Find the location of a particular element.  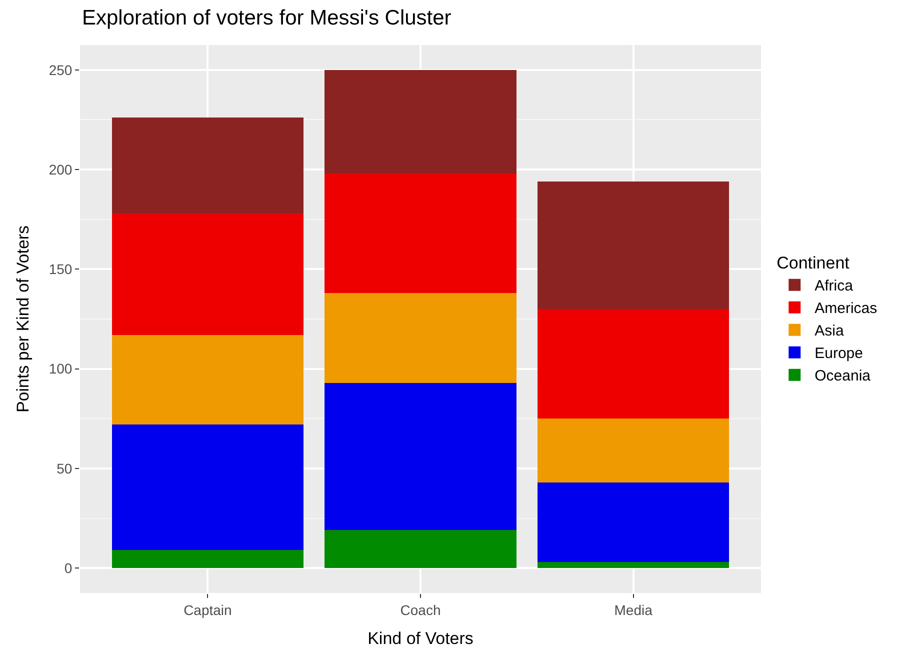

x-axis-title: Kind of Voters is located at coordinates (421, 638).